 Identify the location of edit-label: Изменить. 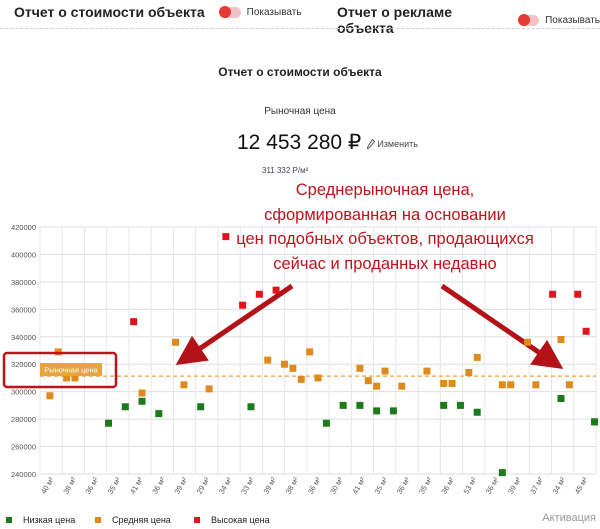
(397, 144).